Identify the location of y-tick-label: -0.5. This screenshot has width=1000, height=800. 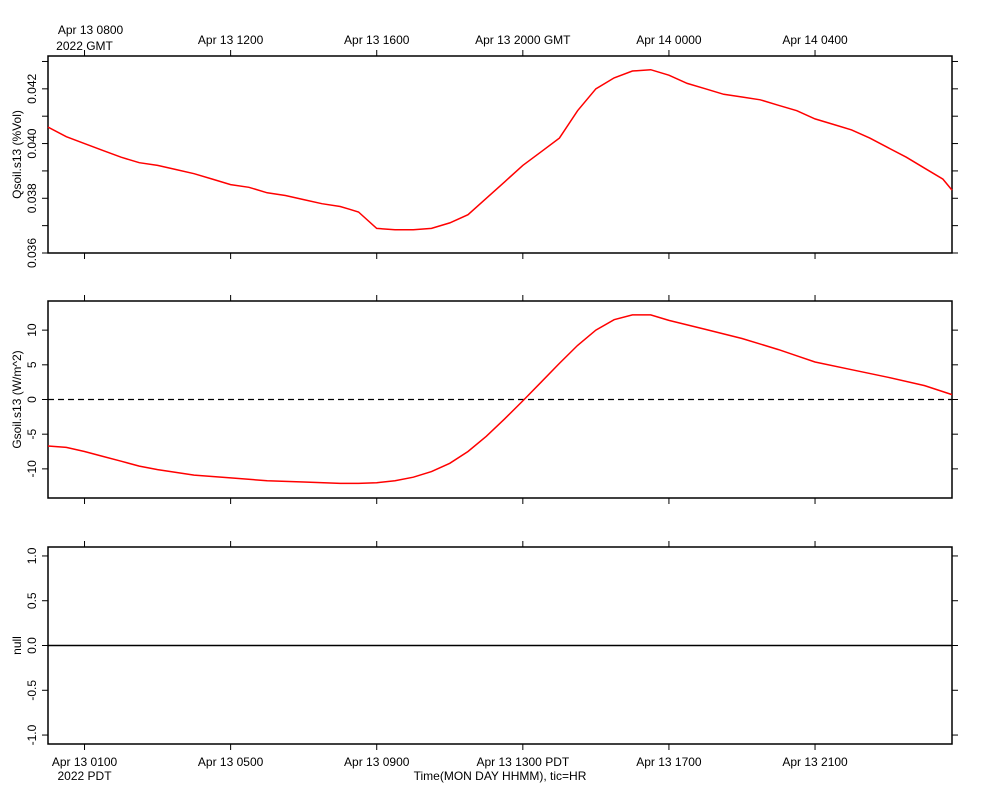
(32, 690).